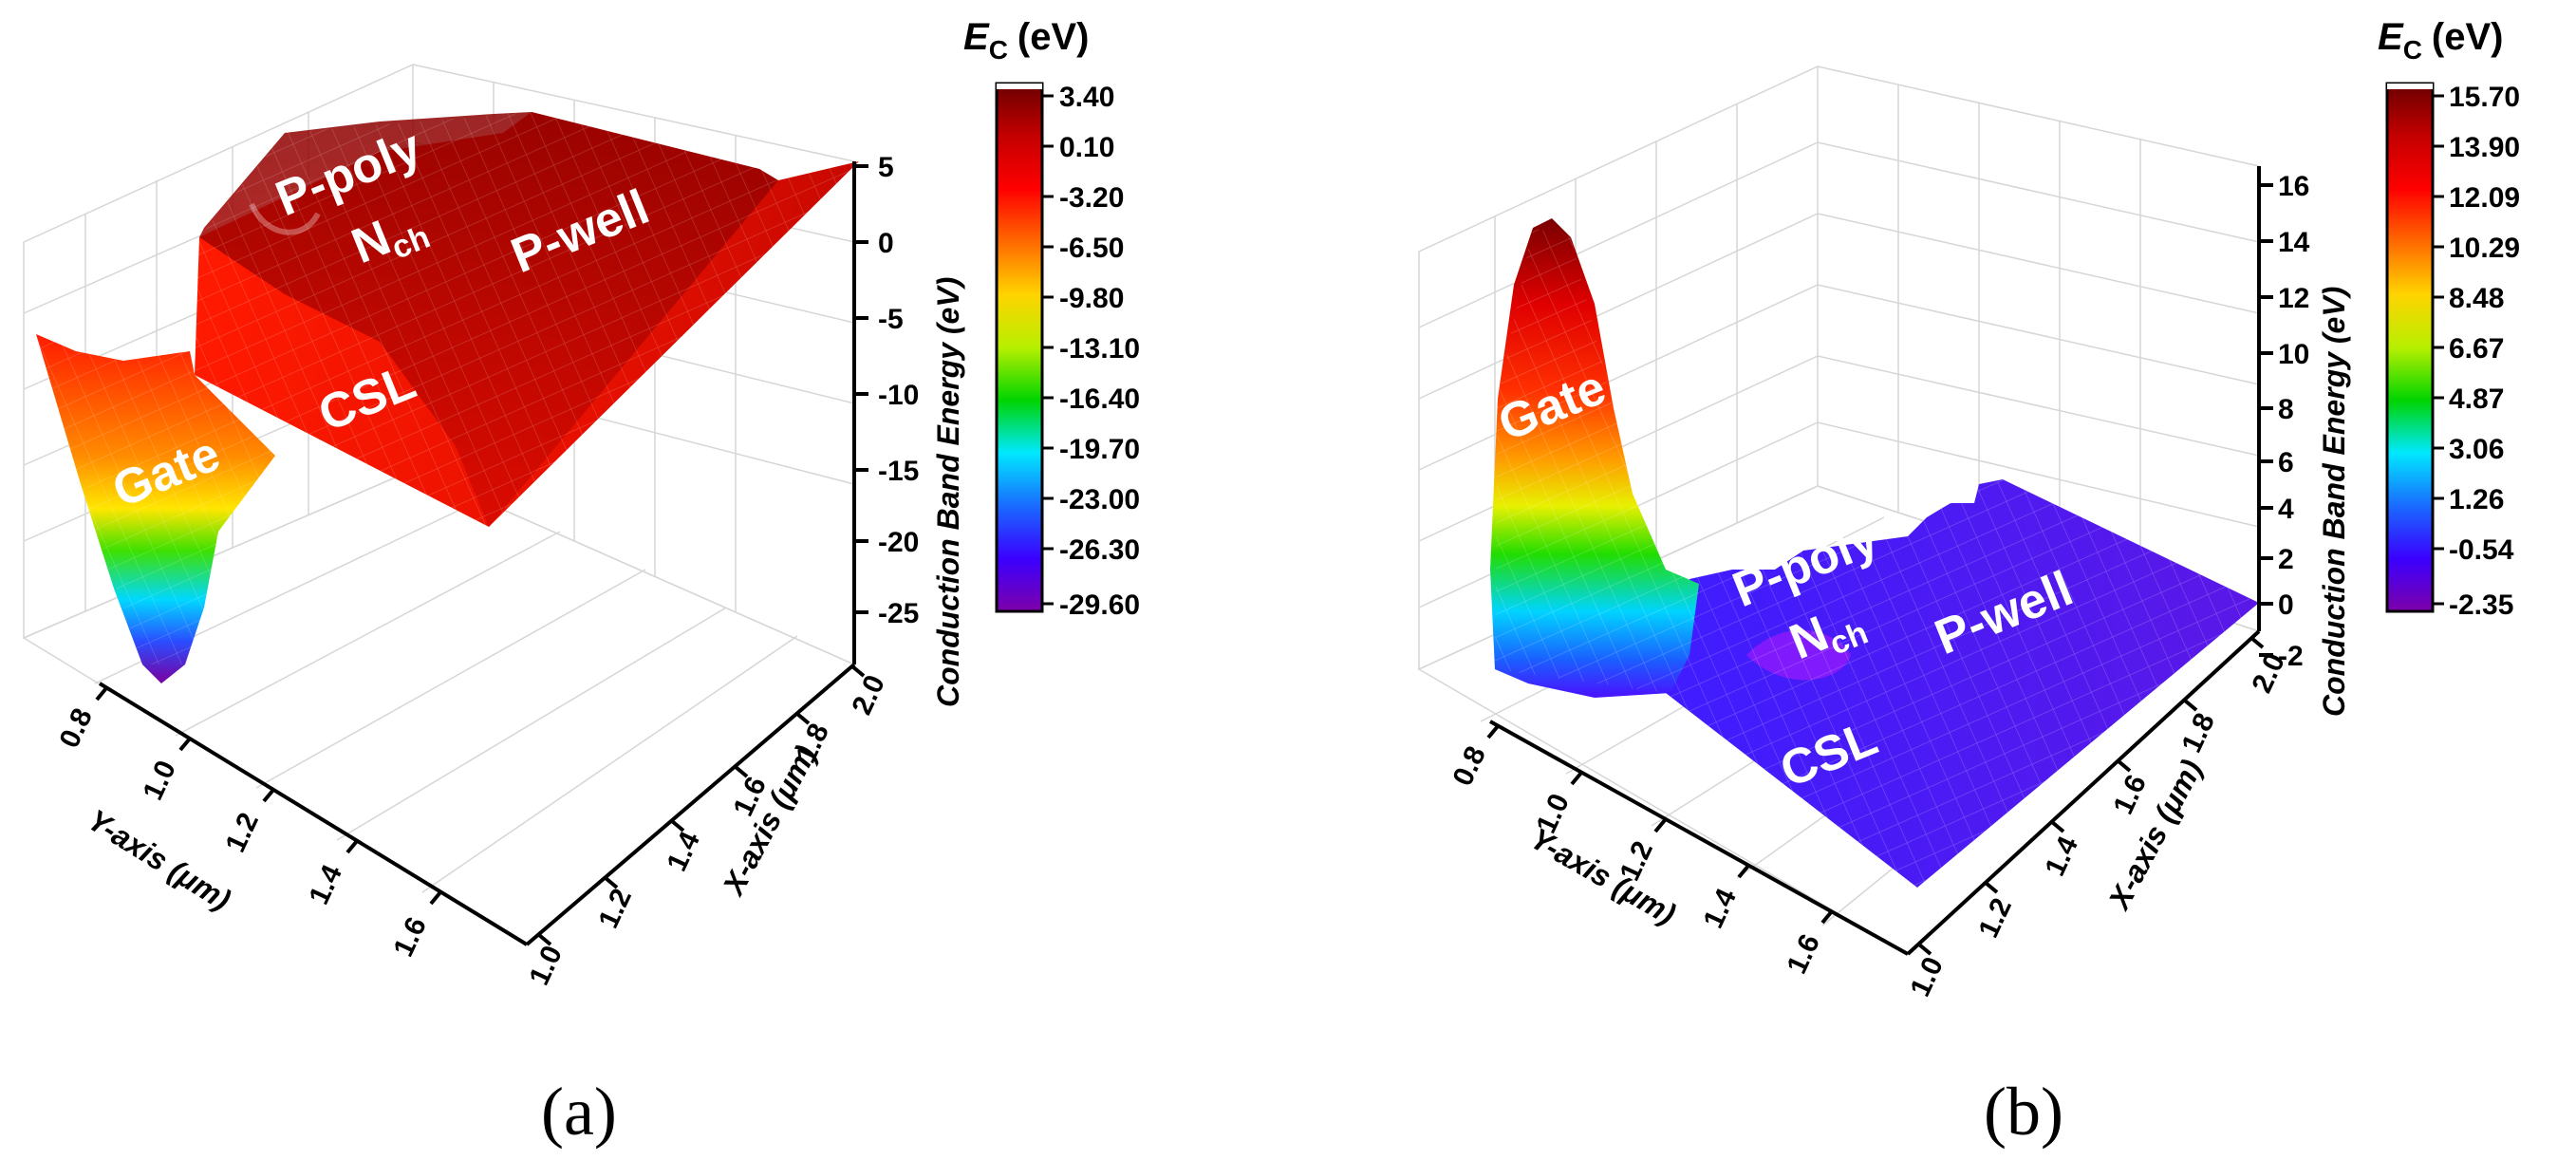 The height and width of the screenshot is (1160, 2576). I want to click on panel-b-z-ticks: 16 14 12 10 8 6 4 2 0 -2, so click(2284, 421).